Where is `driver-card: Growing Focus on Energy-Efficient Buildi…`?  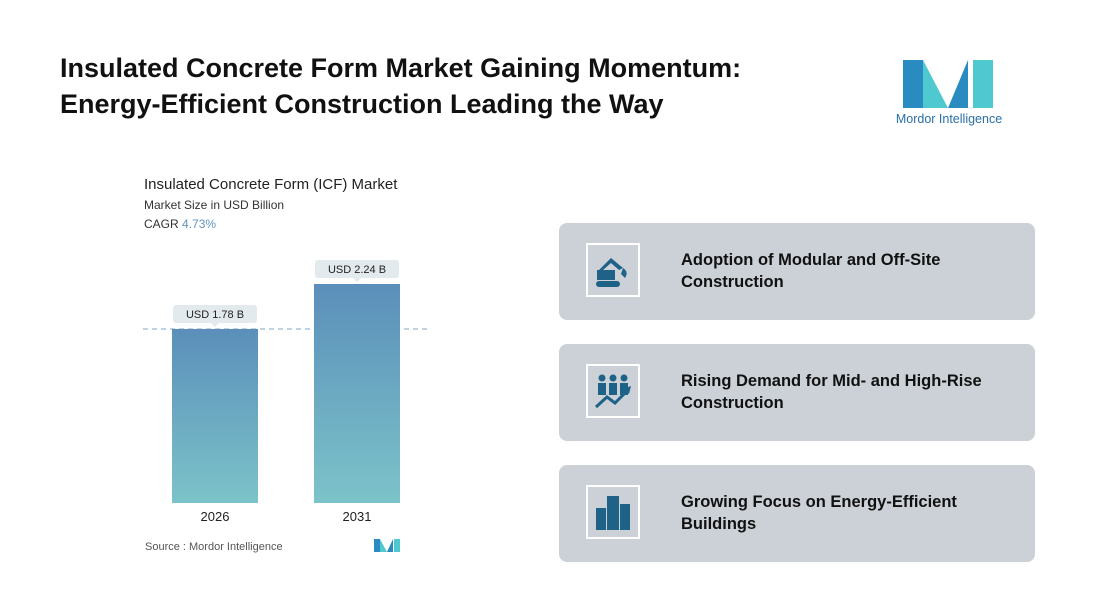
driver-card: Growing Focus on Energy-Efficient Buildi… is located at coordinates (797, 513).